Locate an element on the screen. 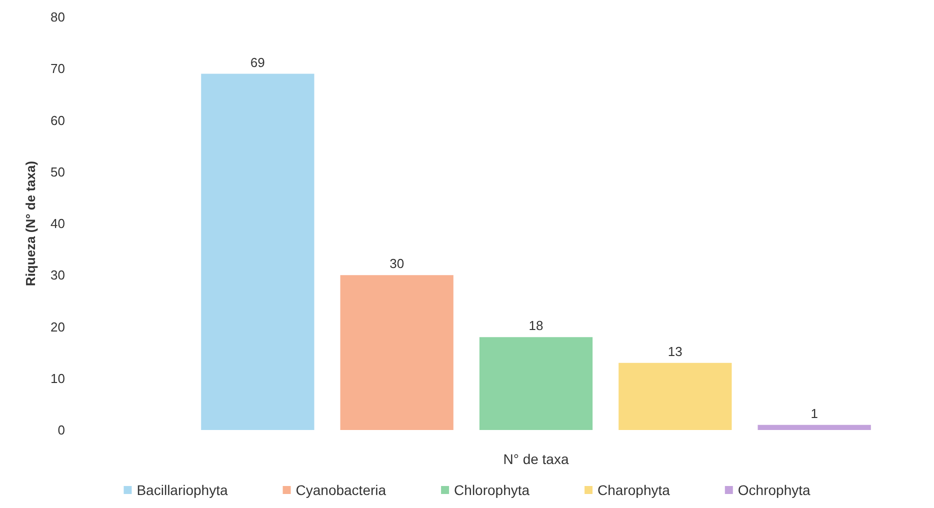  data-label: 13 is located at coordinates (675, 351).